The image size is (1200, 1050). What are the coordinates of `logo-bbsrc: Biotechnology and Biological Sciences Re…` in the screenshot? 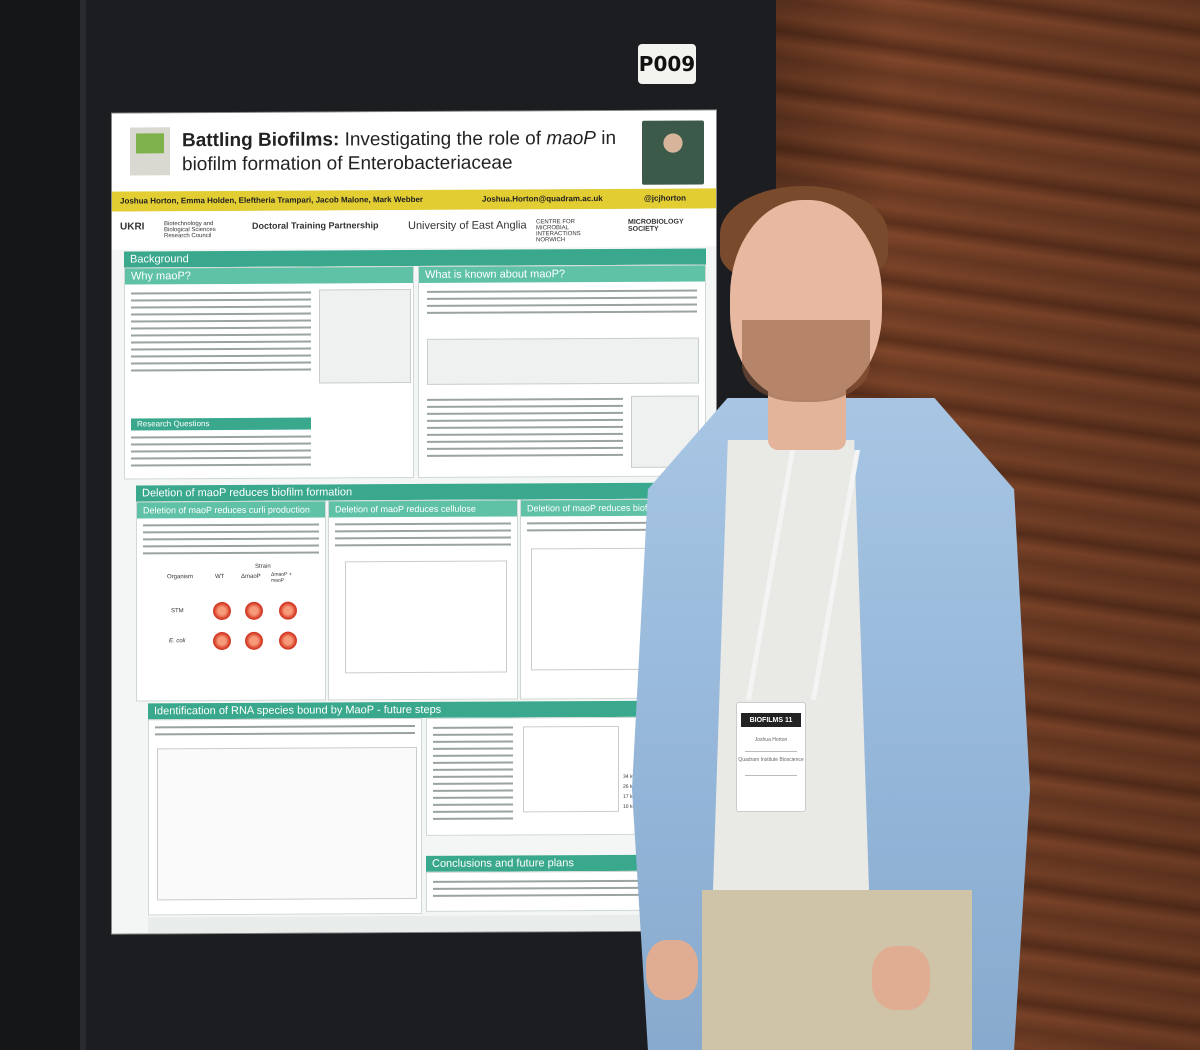 It's located at (190, 230).